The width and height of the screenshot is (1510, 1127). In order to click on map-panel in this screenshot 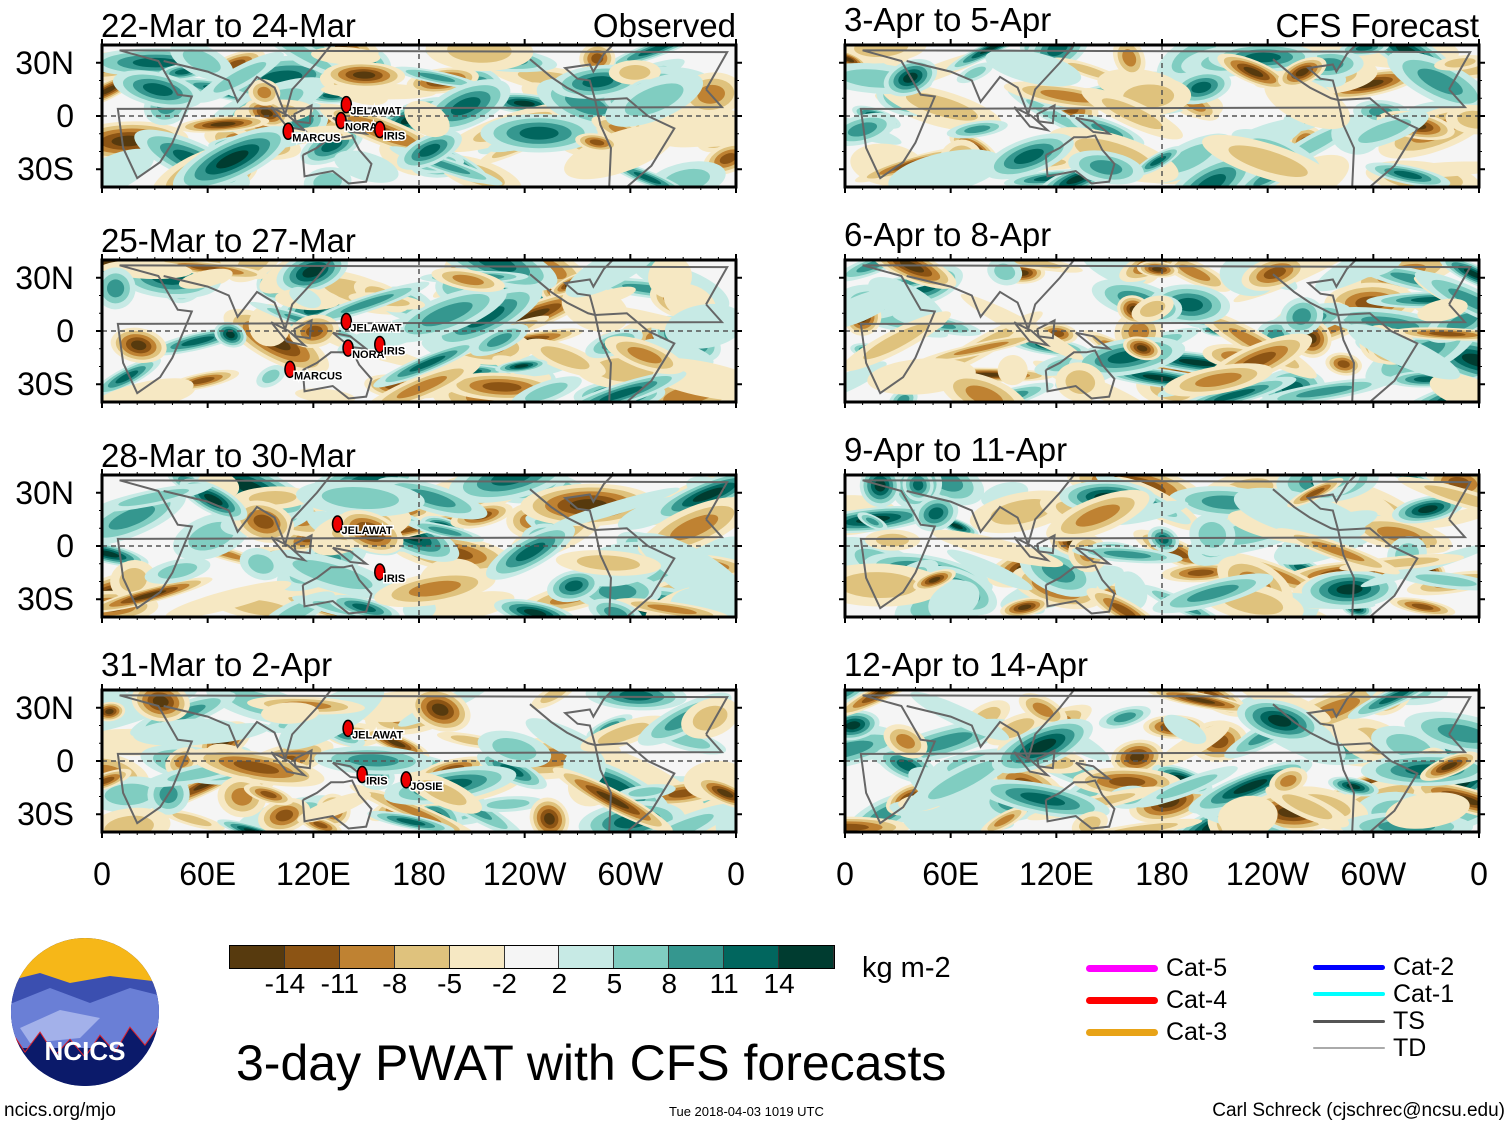, I will do `click(1162, 546)`.